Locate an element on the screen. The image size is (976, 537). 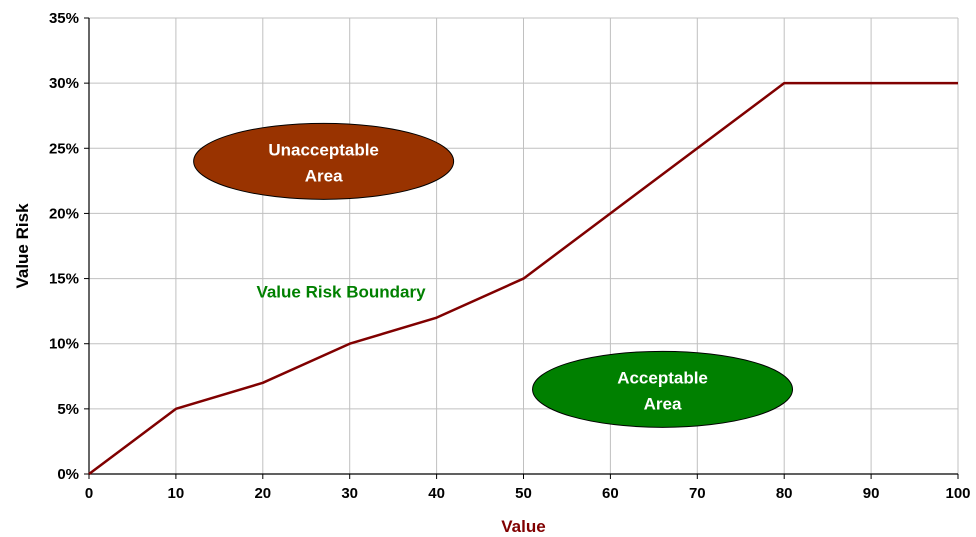
annotation-0: Unacceptable Area is located at coordinates (324, 161).